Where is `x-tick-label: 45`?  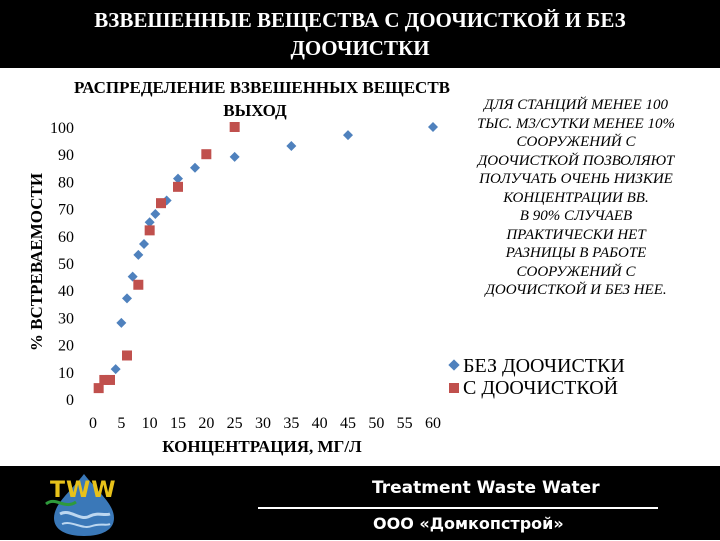
x-tick-label: 45 is located at coordinates (348, 423).